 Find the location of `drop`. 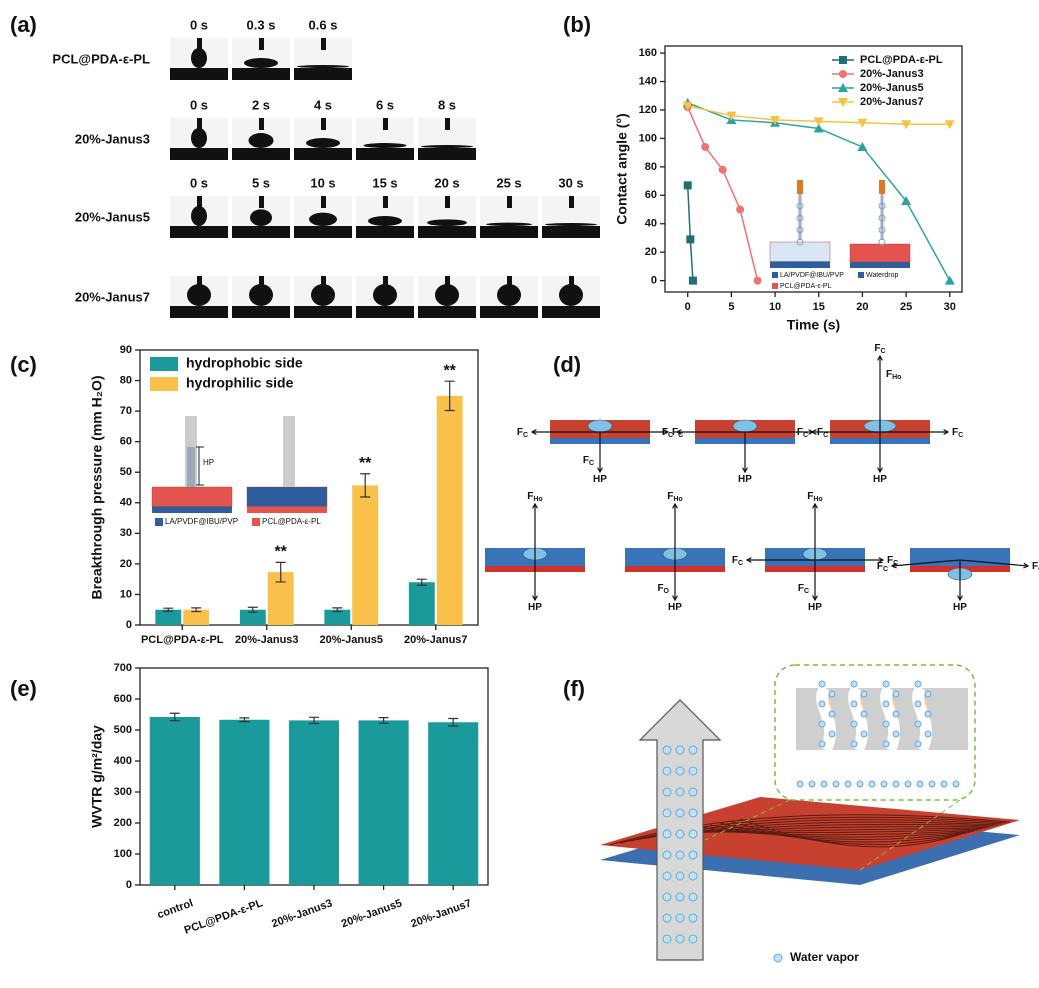

drop is located at coordinates (600, 426).